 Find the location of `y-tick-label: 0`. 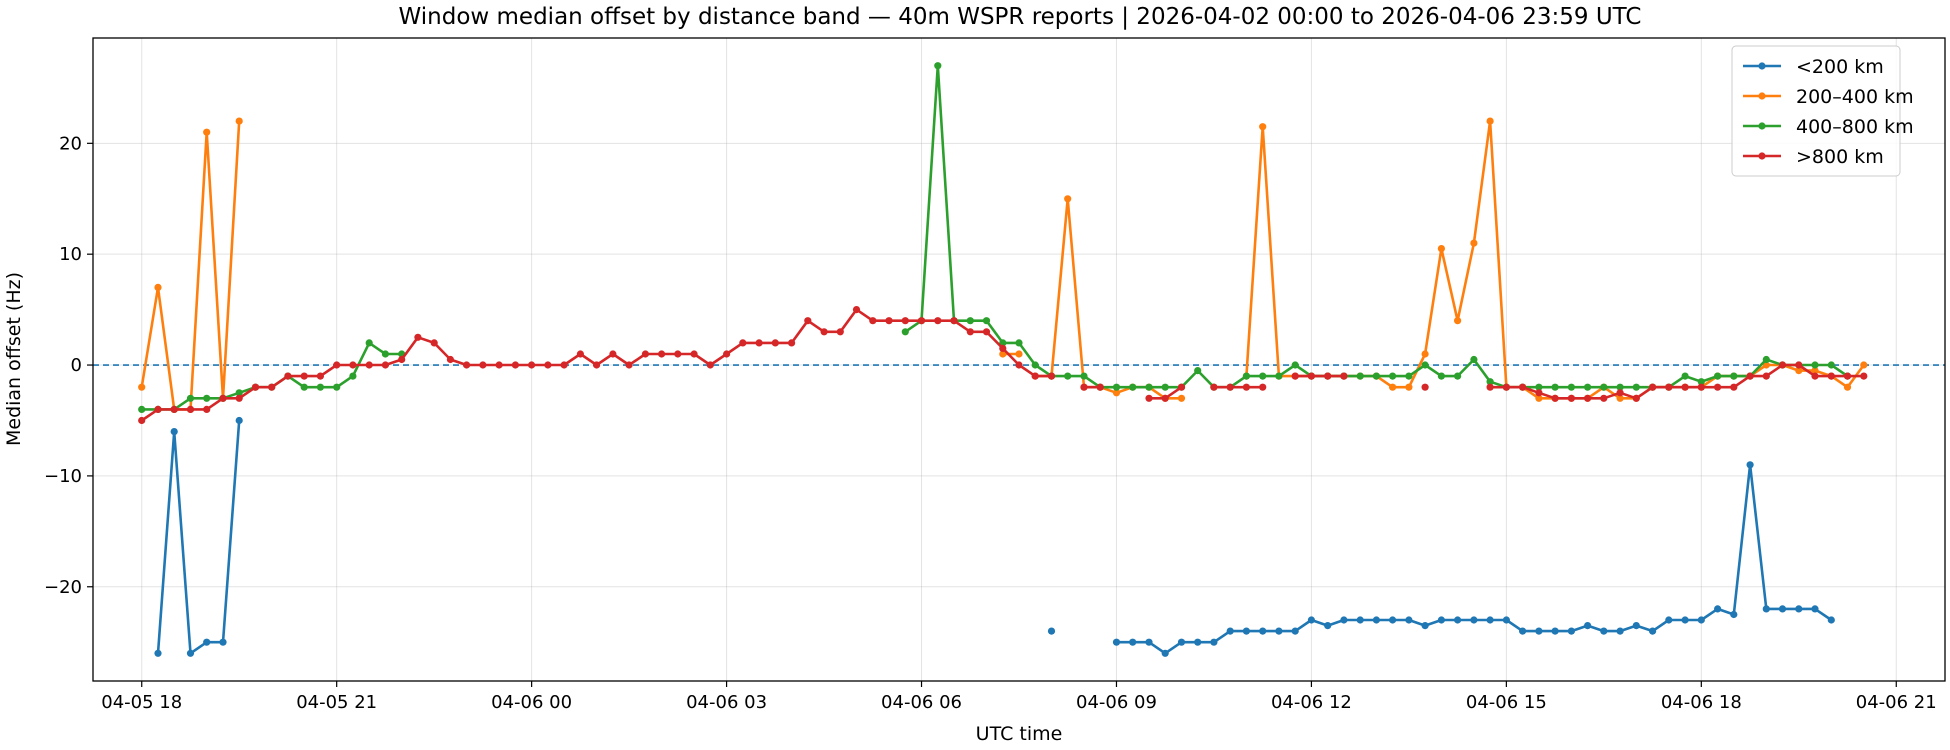

y-tick-label: 0 is located at coordinates (76, 365).